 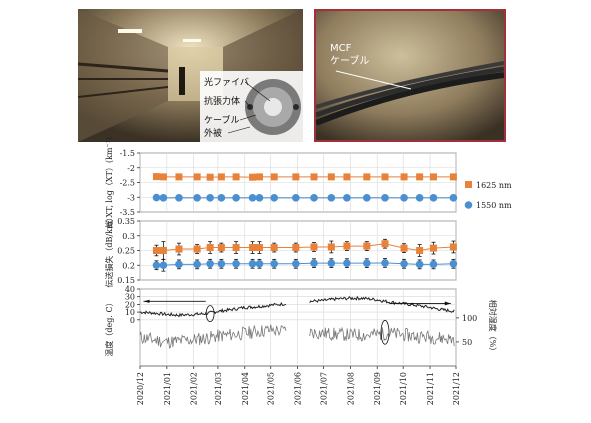 What do you see at coordinates (213, 133) in the screenshot?
I see `callout-jacket: 外被` at bounding box center [213, 133].